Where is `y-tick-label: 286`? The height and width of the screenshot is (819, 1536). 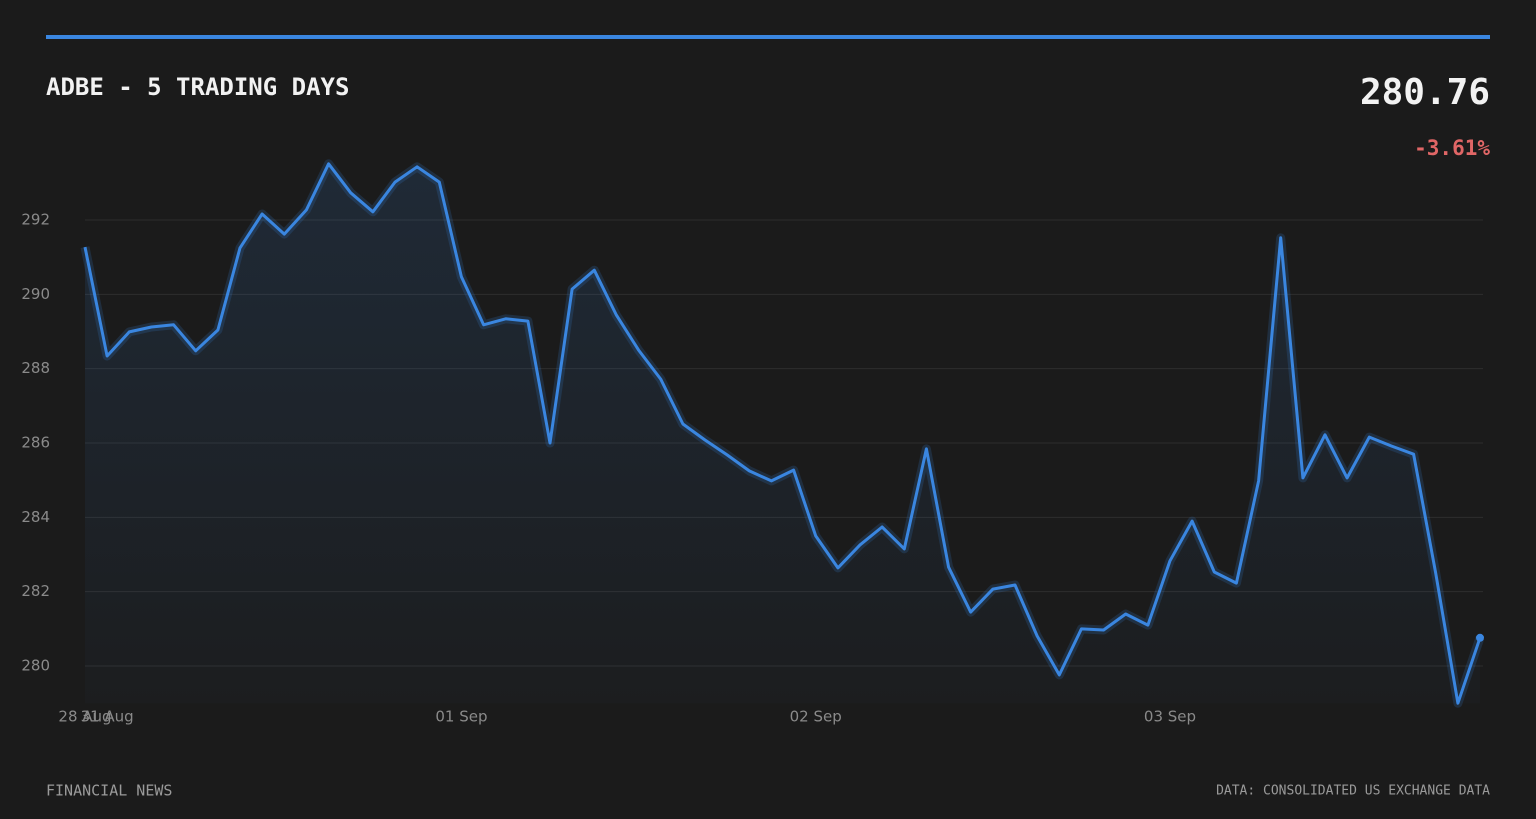
y-tick-label: 286 is located at coordinates (35, 443).